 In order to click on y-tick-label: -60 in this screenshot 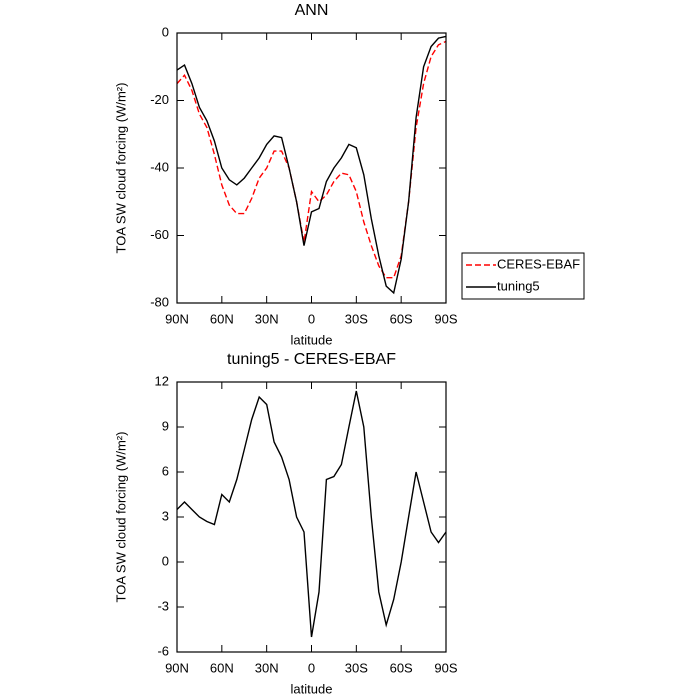, I will do `click(159, 234)`.